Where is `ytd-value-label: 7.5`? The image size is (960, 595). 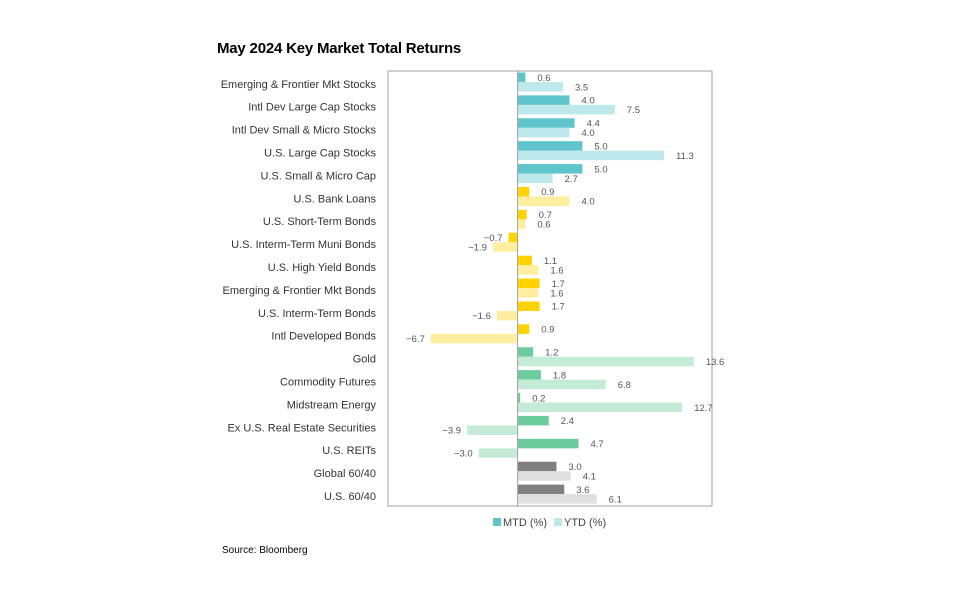
ytd-value-label: 7.5 is located at coordinates (633, 110).